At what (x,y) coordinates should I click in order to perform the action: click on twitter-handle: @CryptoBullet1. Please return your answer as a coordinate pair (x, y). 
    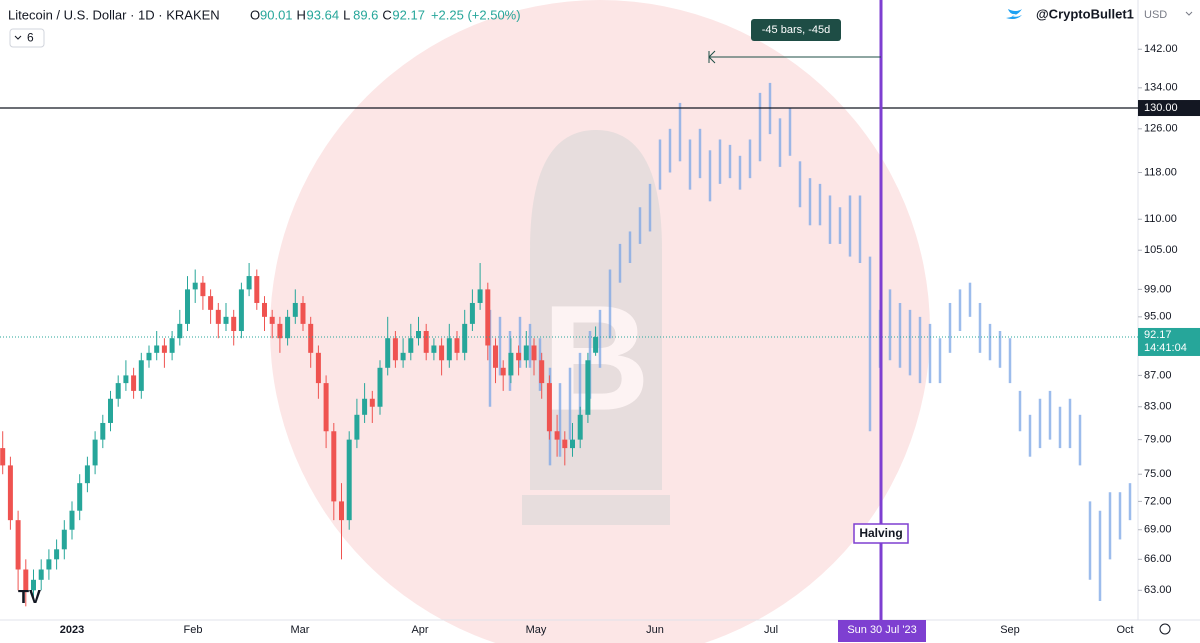
    Looking at the image, I should click on (1085, 13).